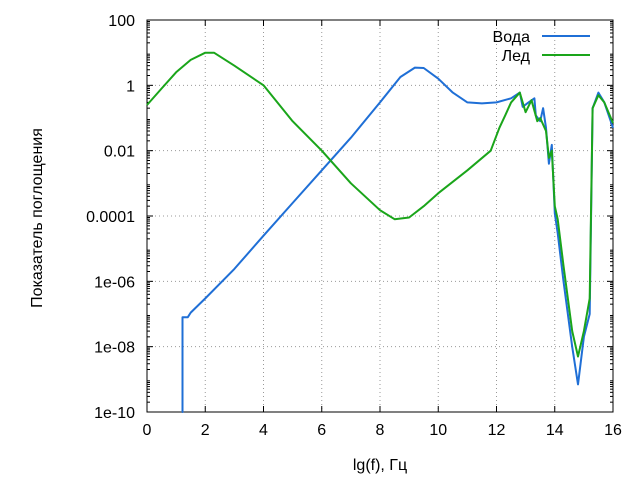 This screenshot has height=480, width=640. What do you see at coordinates (516, 56) in the screenshot?
I see `legend-label-ice: Лед` at bounding box center [516, 56].